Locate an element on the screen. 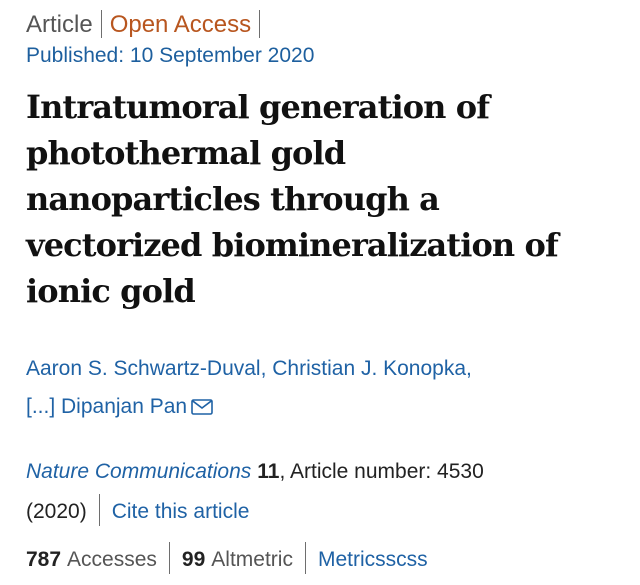 This screenshot has height=585, width=640. open-access-badge: Open Access is located at coordinates (180, 24).